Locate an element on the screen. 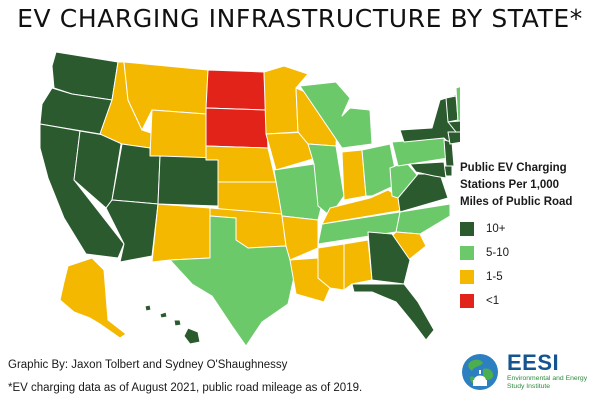 The width and height of the screenshot is (600, 400). state-MS is located at coordinates (331, 267).